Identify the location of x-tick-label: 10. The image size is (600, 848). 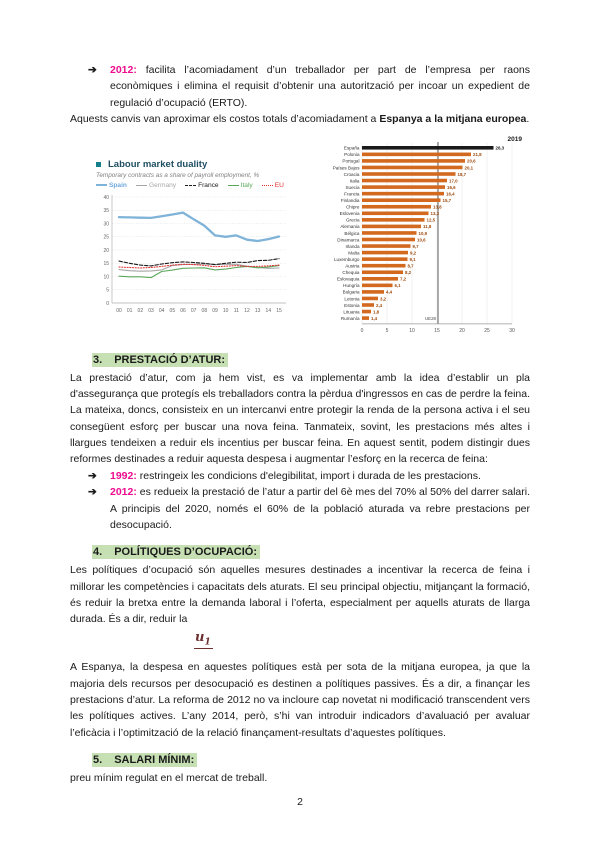
(412, 330).